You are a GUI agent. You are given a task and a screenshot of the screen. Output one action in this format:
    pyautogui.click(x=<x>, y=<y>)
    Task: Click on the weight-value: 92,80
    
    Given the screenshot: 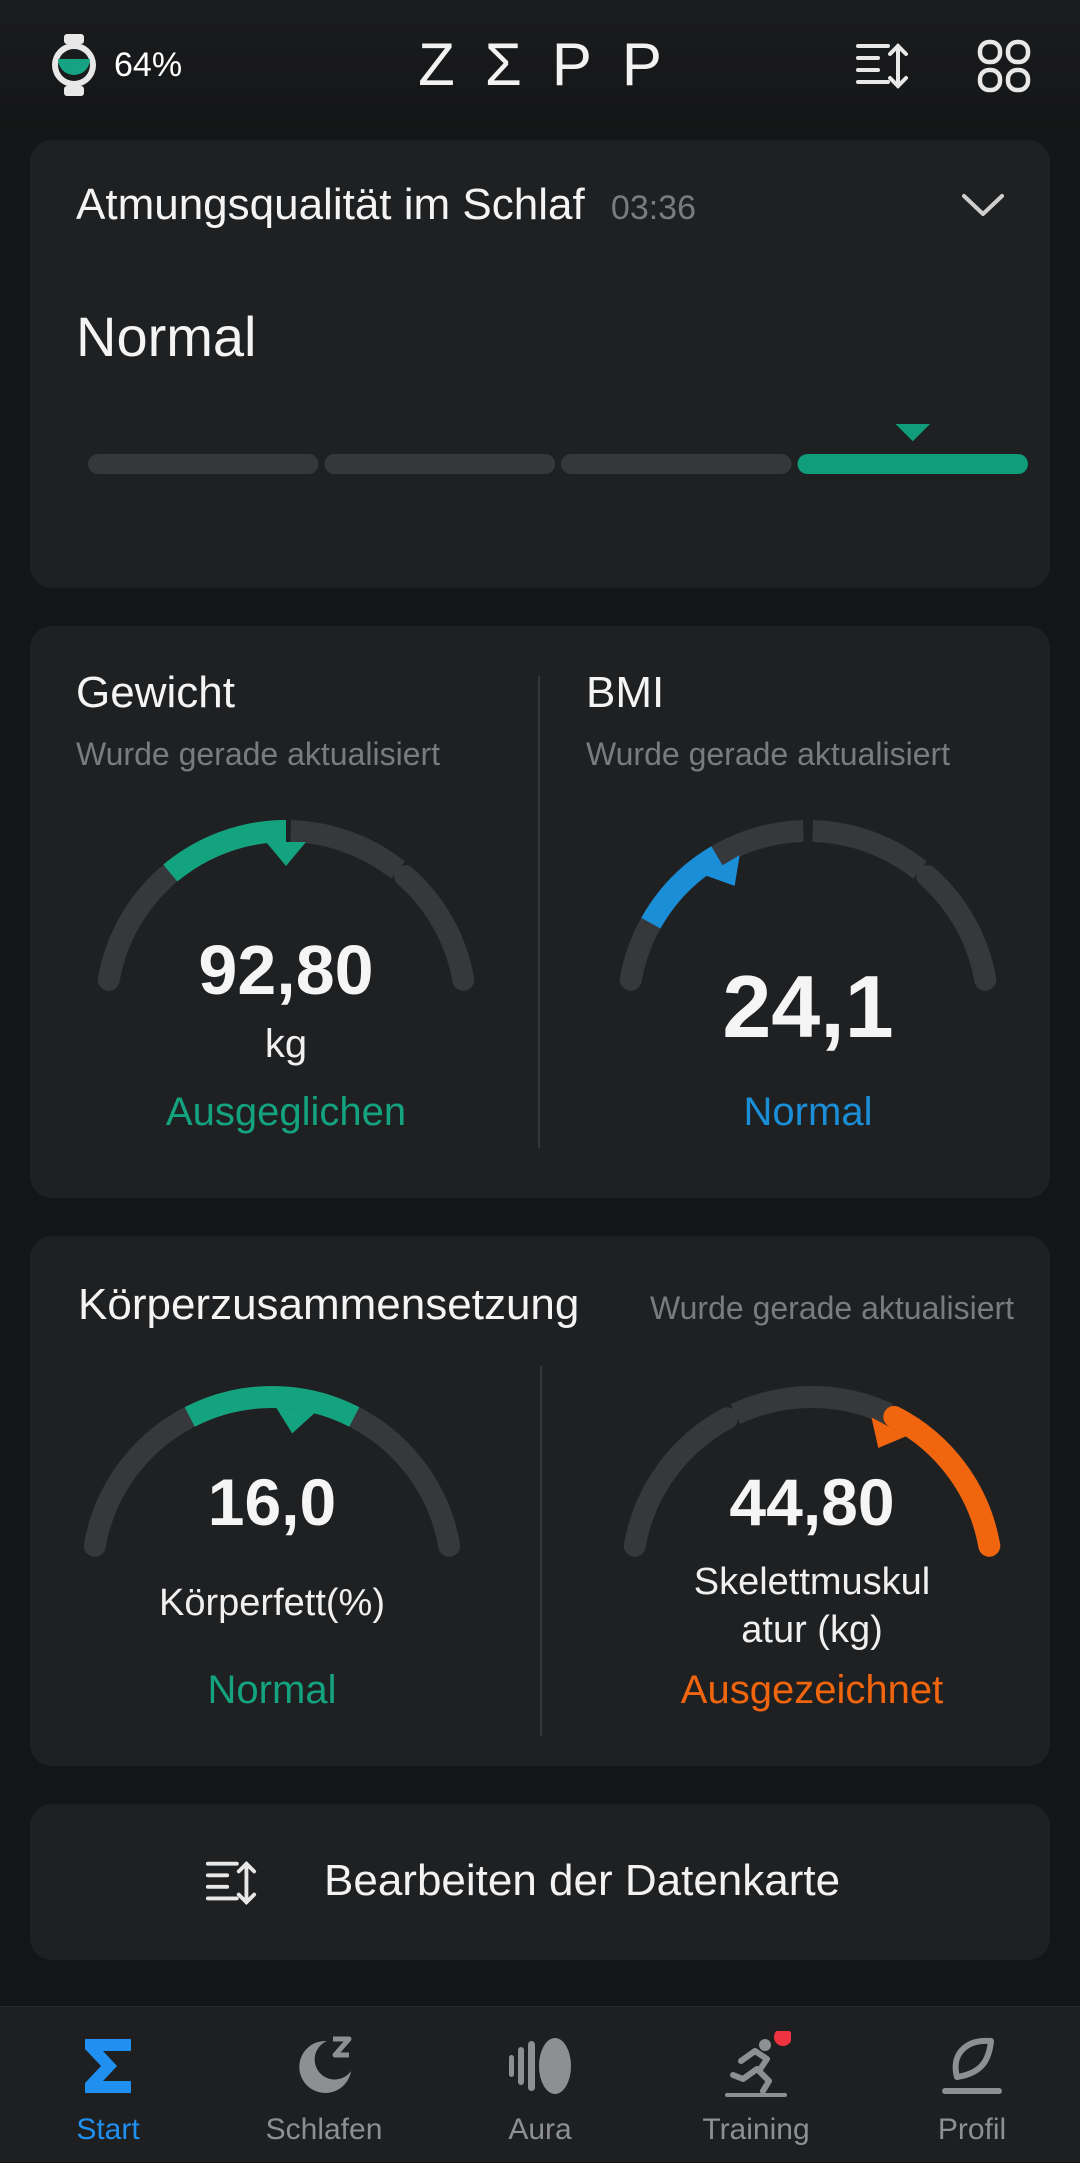 What is the action you would take?
    pyautogui.click(x=286, y=970)
    